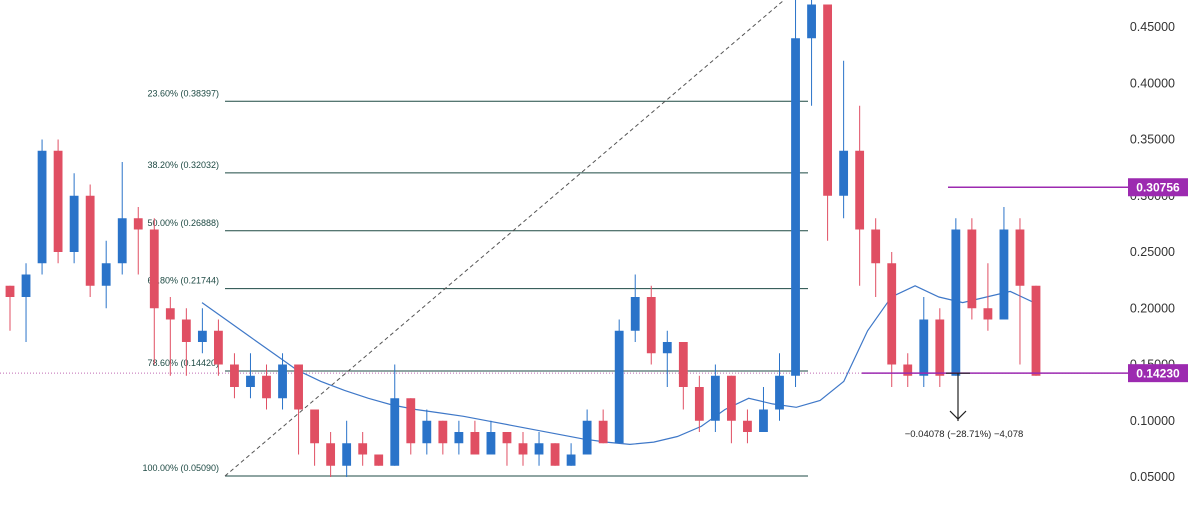 The image size is (1200, 505). What do you see at coordinates (180, 468) in the screenshot?
I see `fib-level-label: 100.00% (0.05090)` at bounding box center [180, 468].